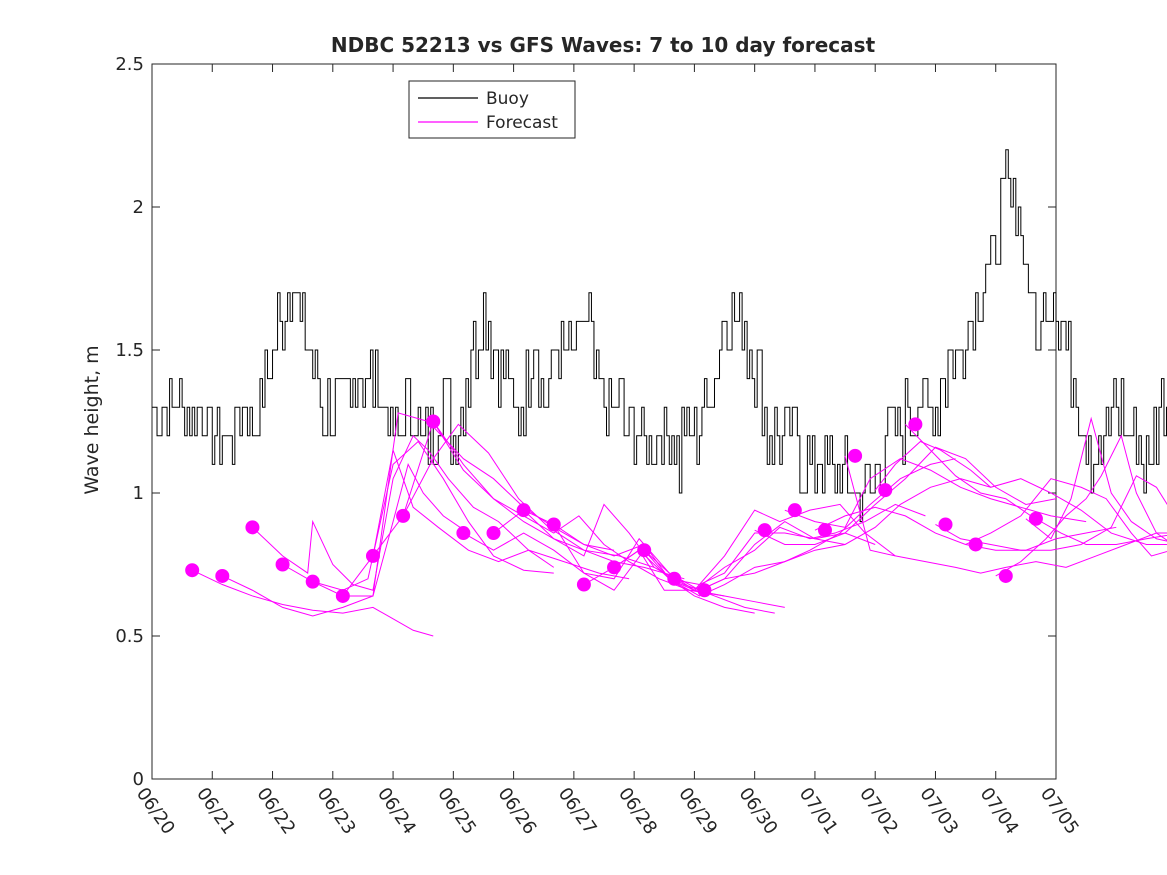  I want to click on x-tick-label: 06/23, so click(336, 811).